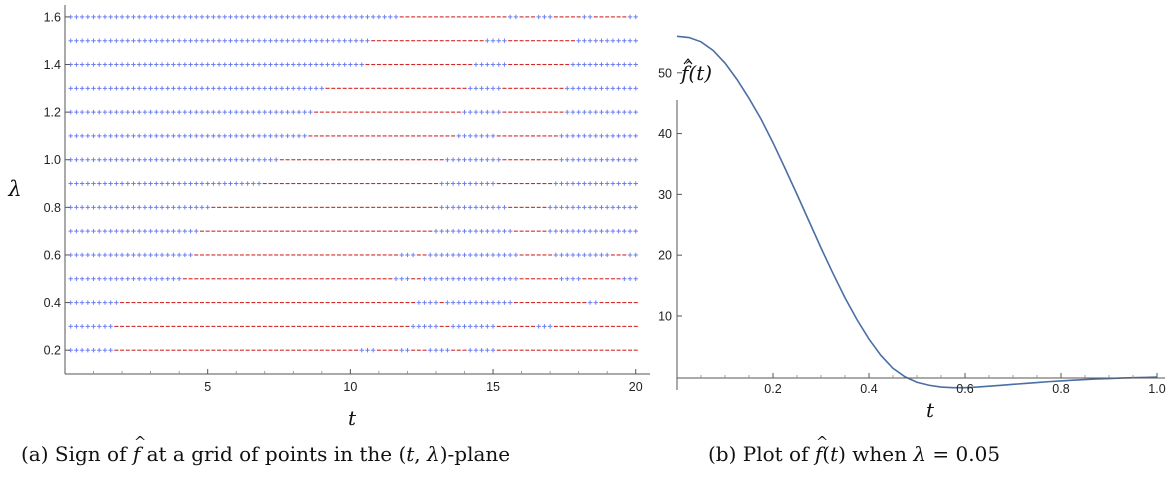  Describe the element at coordinates (665, 195) in the screenshot. I see `chart-b-y-tick-label: 30` at that location.